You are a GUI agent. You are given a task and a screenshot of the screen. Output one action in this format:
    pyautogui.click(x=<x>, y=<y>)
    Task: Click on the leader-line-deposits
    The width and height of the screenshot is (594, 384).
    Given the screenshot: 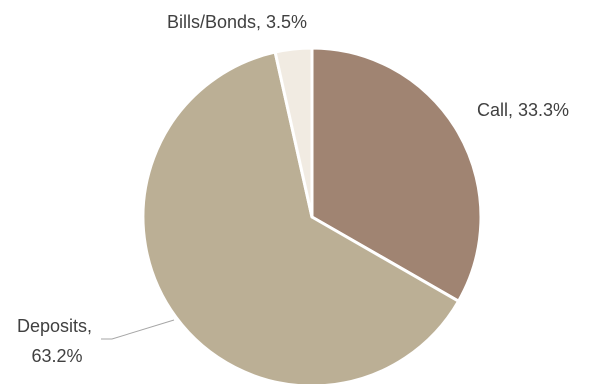 What is the action you would take?
    pyautogui.click(x=138, y=329)
    